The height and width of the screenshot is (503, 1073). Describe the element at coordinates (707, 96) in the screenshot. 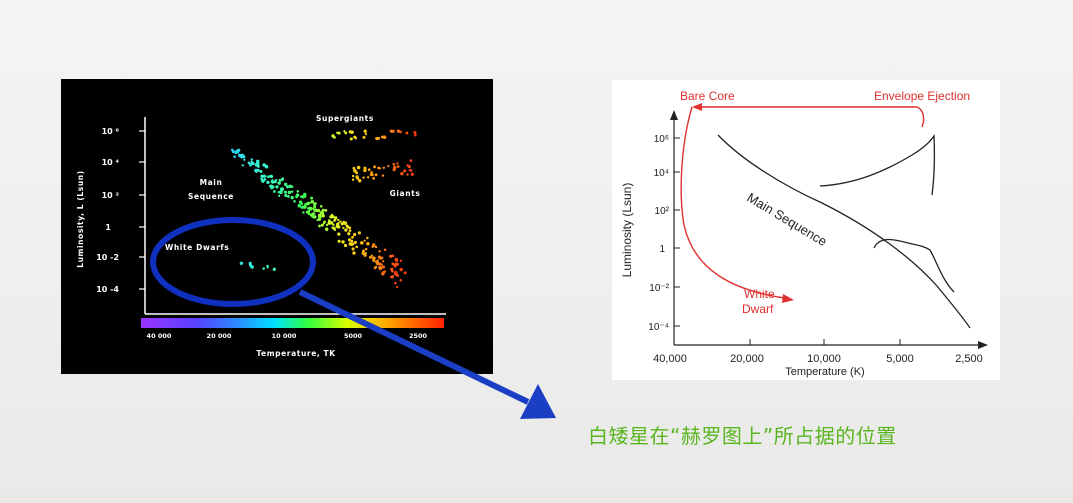

I see `bare-core-label: Bare Core` at that location.